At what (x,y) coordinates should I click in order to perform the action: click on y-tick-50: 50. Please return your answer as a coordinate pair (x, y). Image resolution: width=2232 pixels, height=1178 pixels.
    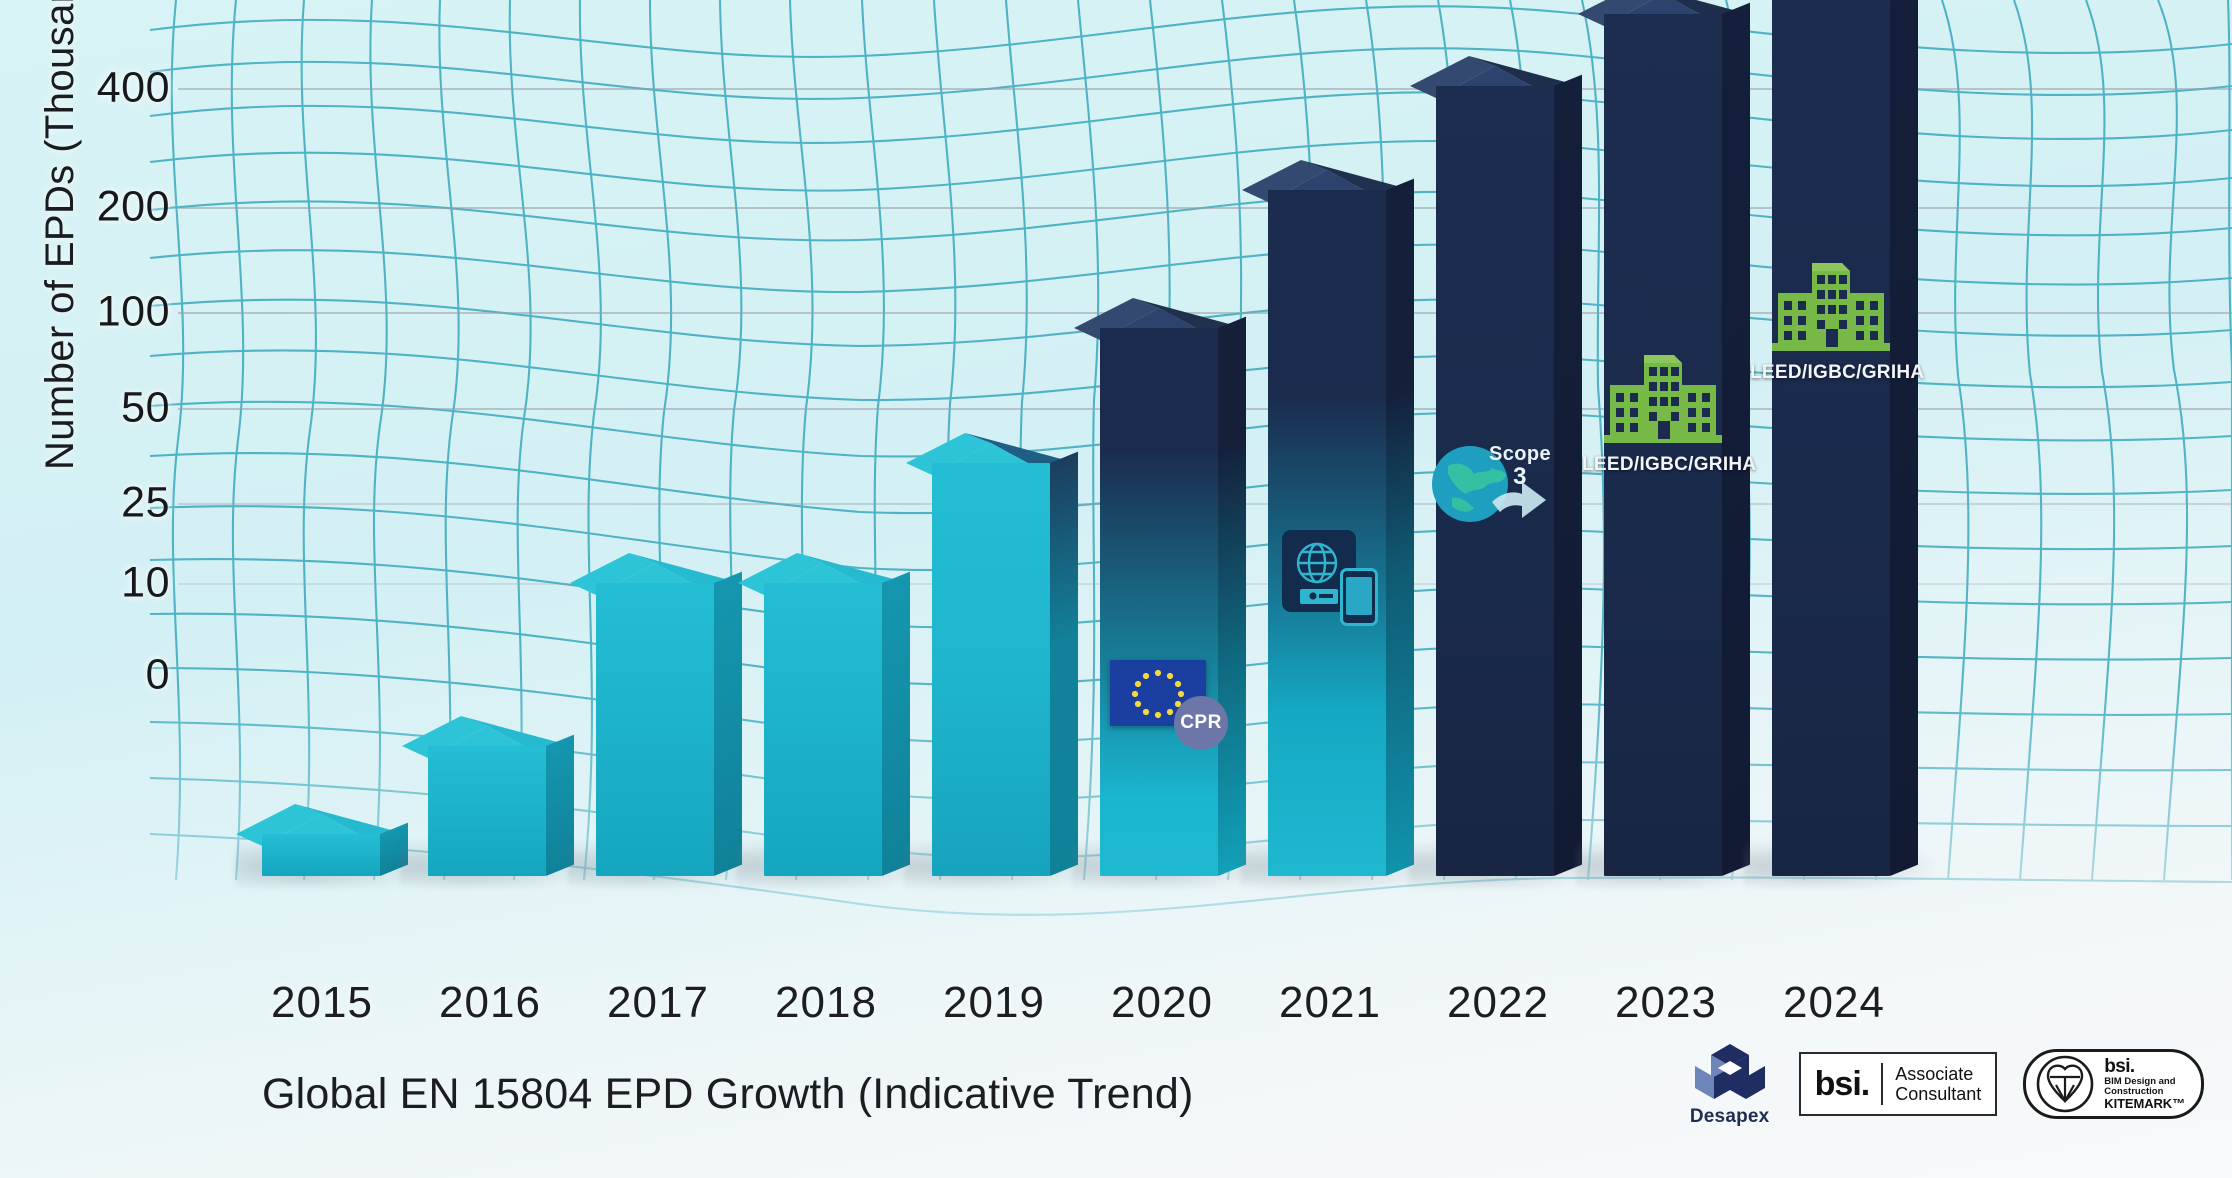
    Looking at the image, I should click on (145, 407).